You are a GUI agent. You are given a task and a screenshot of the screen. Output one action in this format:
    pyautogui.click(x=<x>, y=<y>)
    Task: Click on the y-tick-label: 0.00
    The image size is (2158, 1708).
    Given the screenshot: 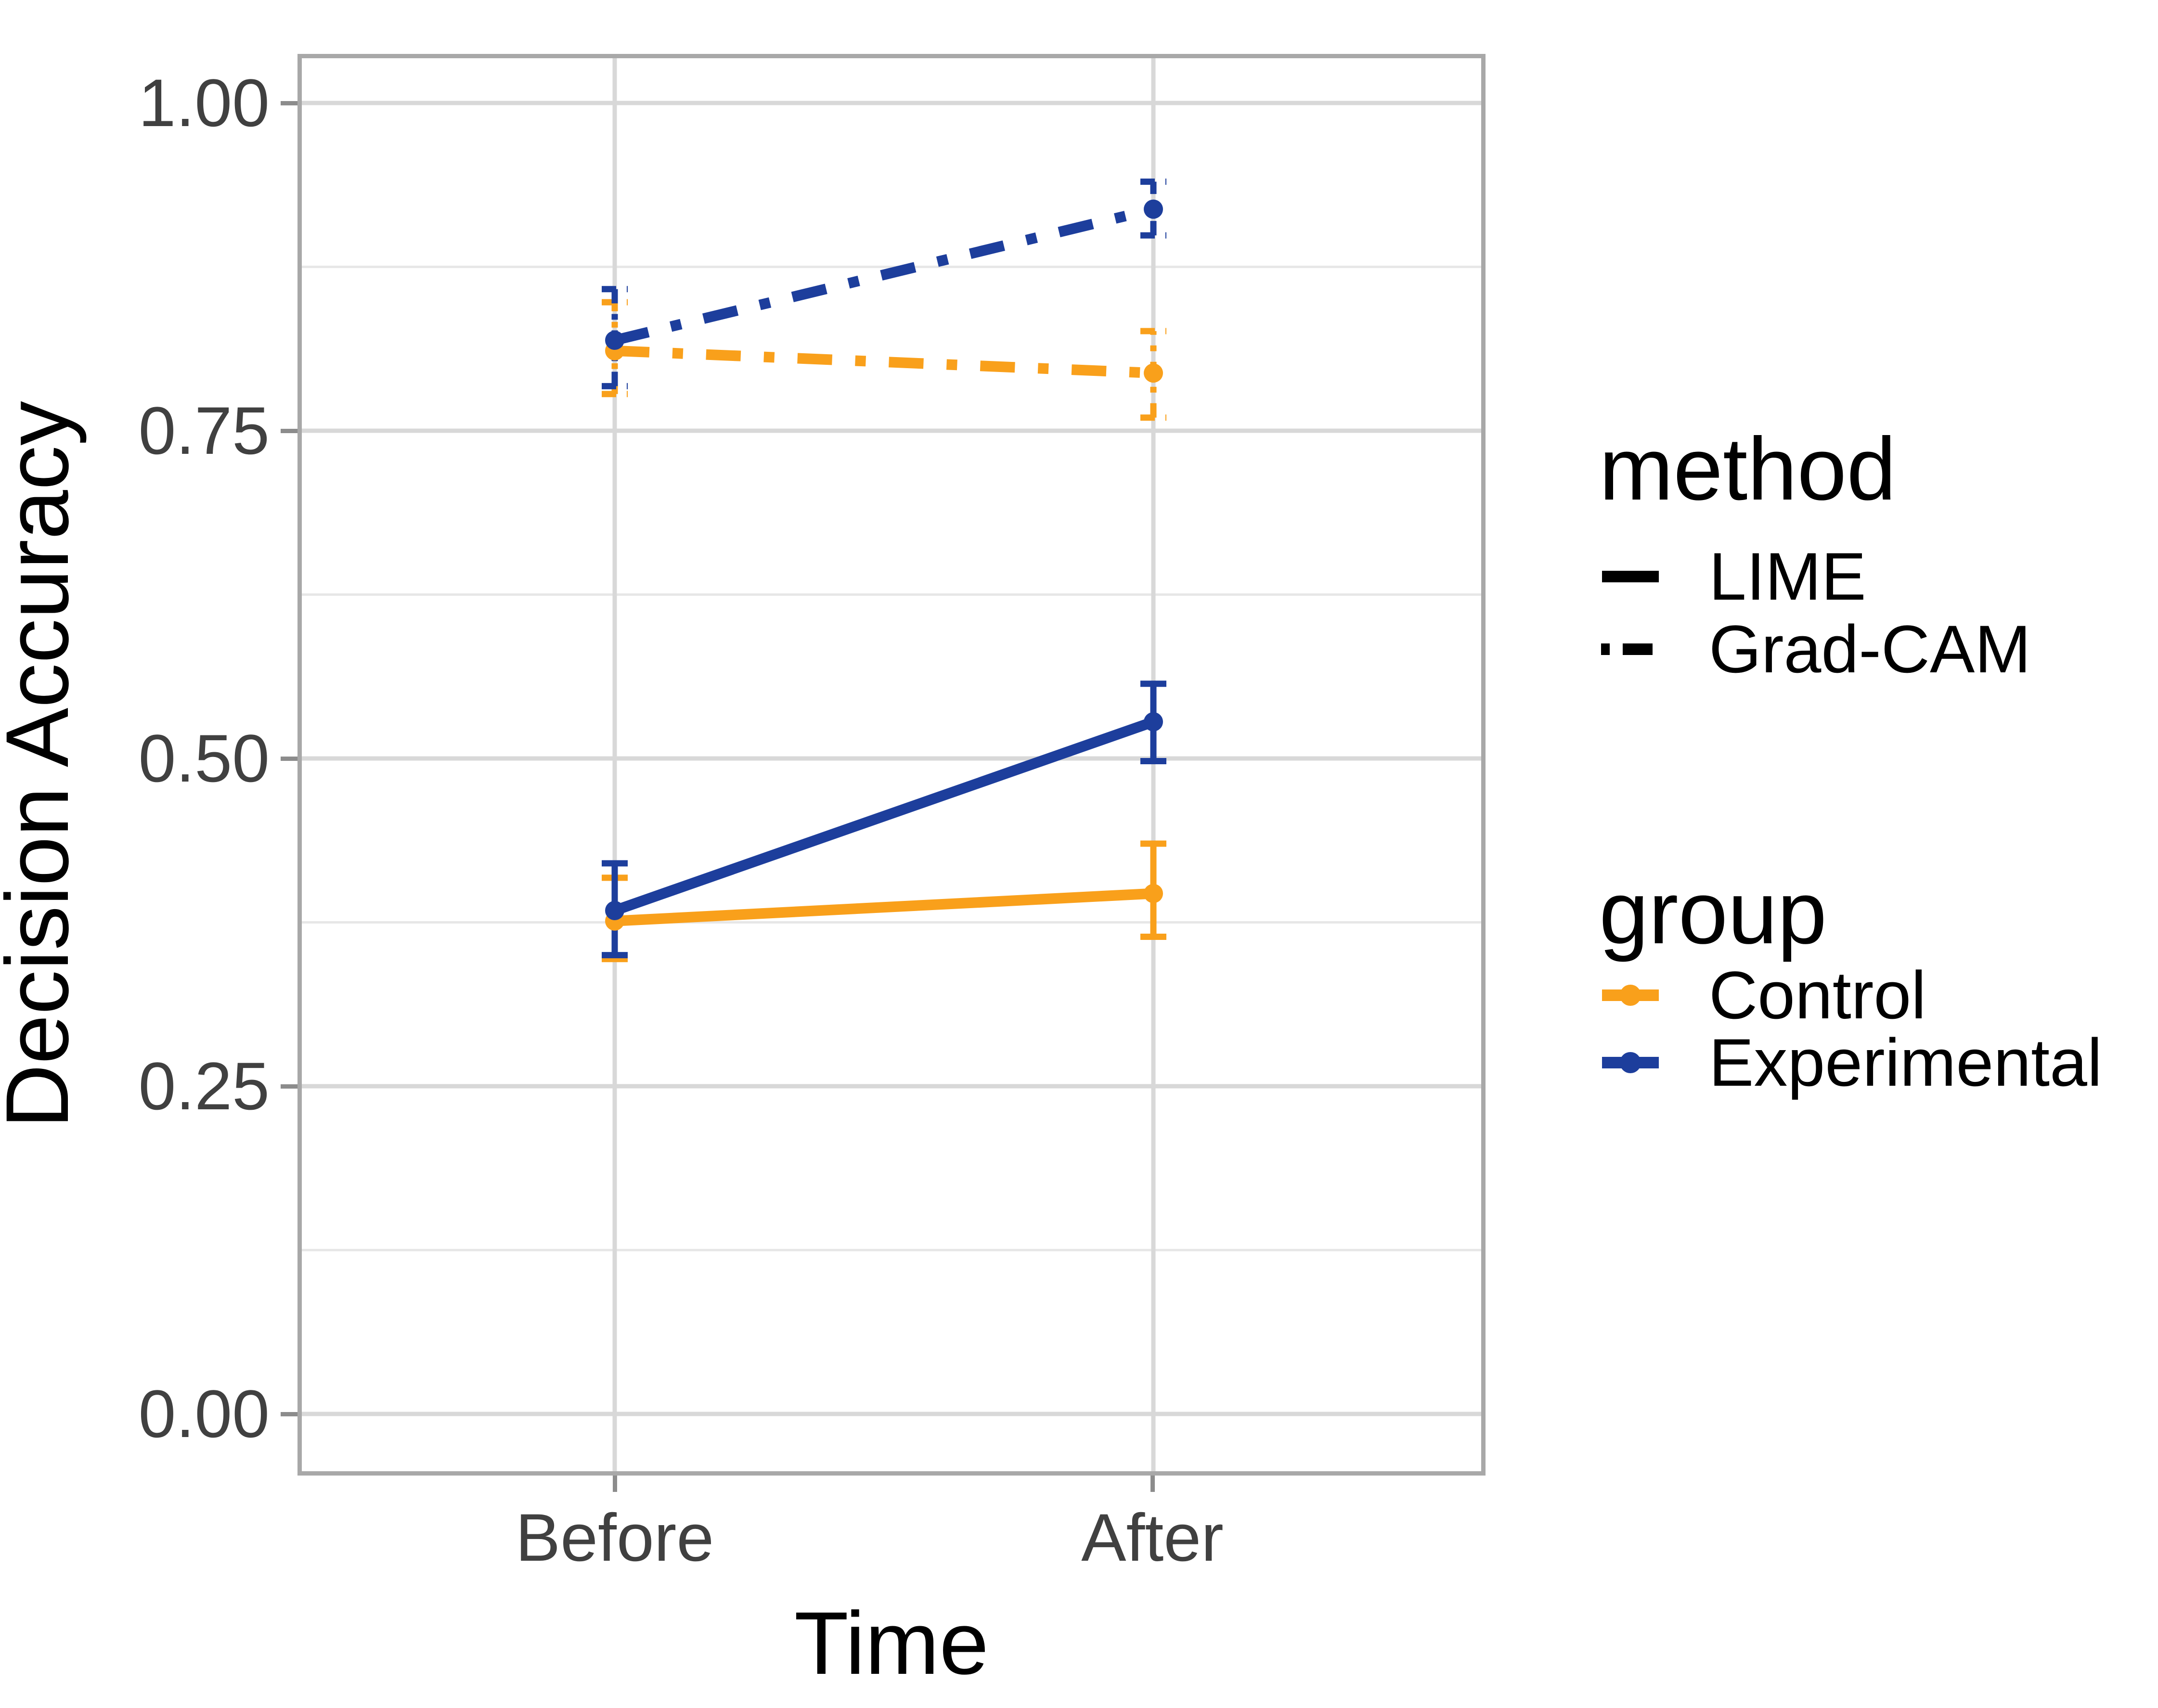 What is the action you would take?
    pyautogui.click(x=204, y=1413)
    